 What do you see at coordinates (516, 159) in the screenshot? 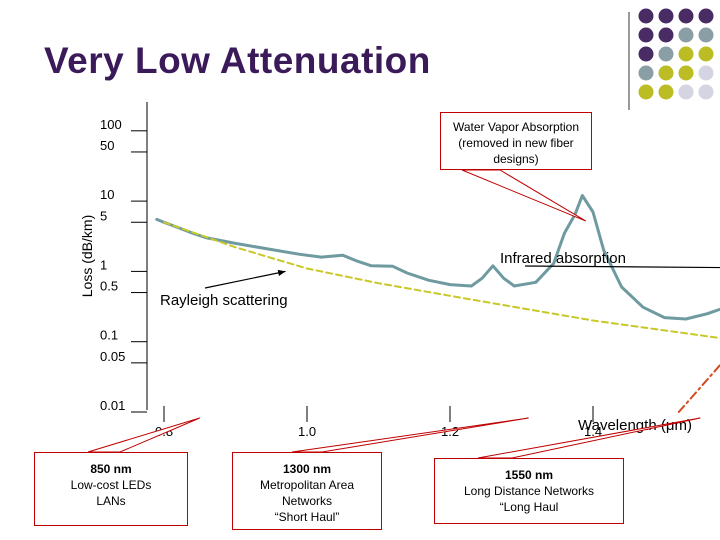
I see `callout-line: designs)` at bounding box center [516, 159].